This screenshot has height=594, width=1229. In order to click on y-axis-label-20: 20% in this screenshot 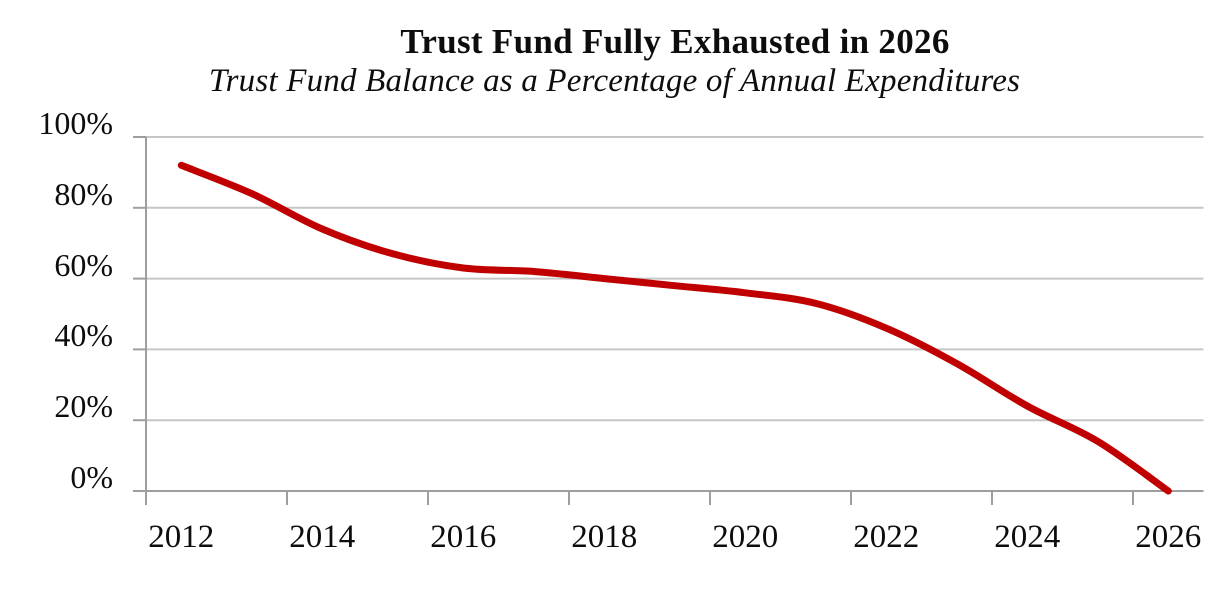, I will do `click(83, 406)`.